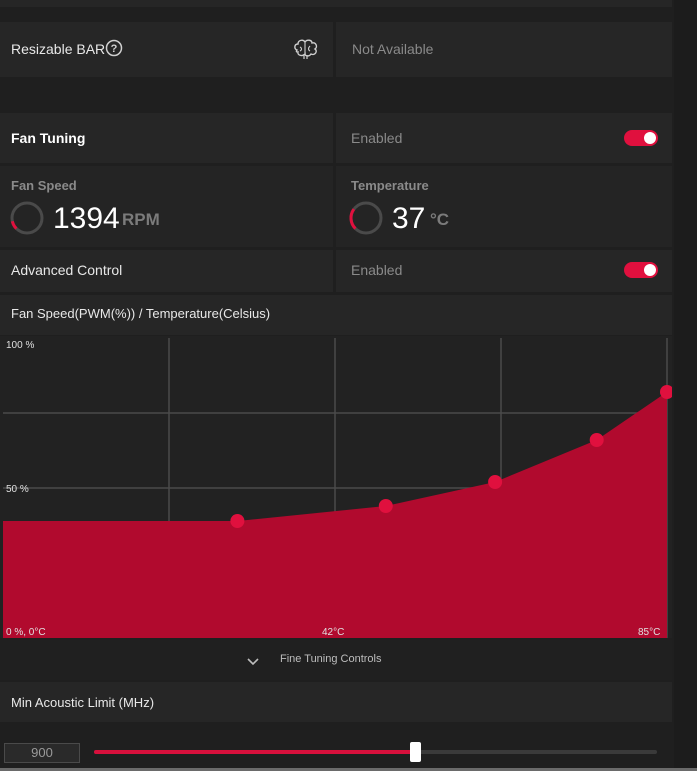 This screenshot has width=697, height=771. I want to click on temperature-value: 37, so click(409, 218).